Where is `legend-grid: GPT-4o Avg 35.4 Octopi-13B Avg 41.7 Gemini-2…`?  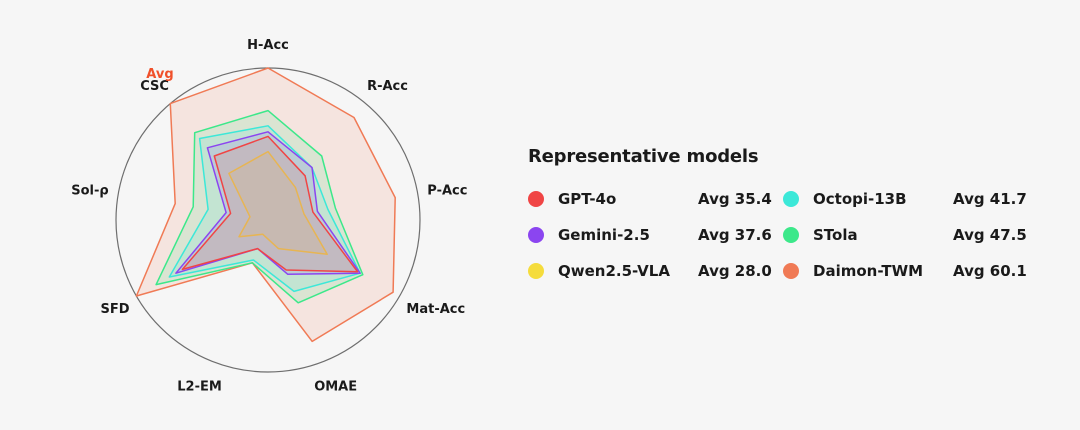
legend-grid: GPT-4o Avg 35.4 Octopi-13B Avg 41.7 Gemini-2… is located at coordinates (788, 235).